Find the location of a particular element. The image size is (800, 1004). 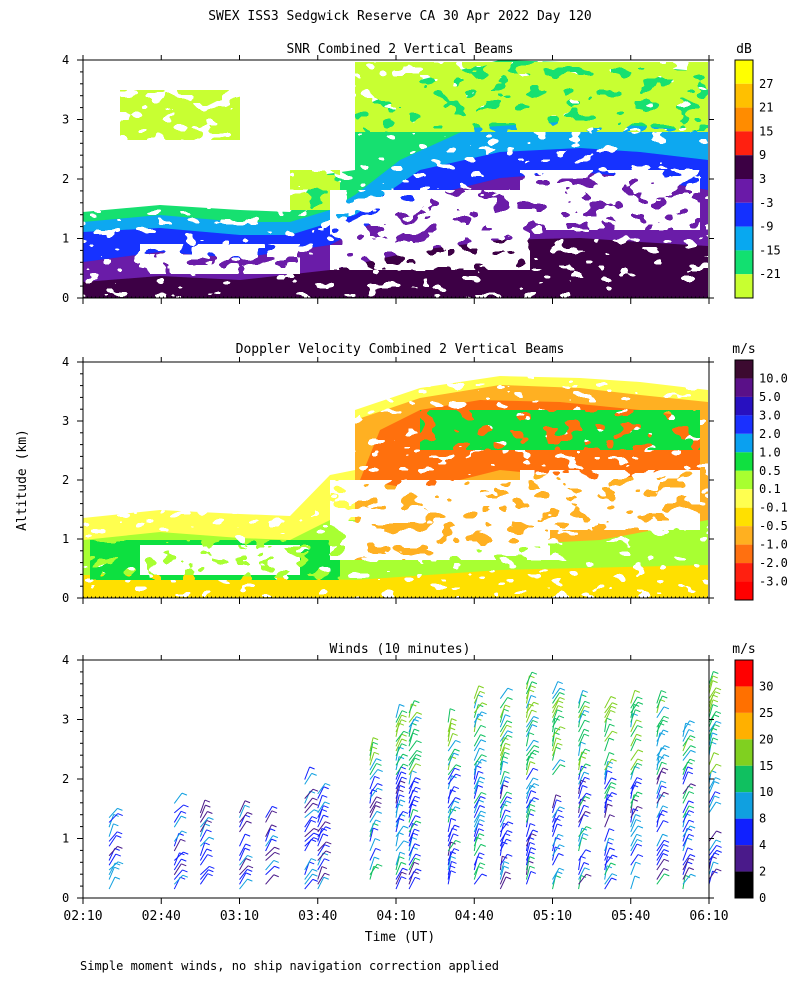

x-tick-label: 05:40 is located at coordinates (630, 916).